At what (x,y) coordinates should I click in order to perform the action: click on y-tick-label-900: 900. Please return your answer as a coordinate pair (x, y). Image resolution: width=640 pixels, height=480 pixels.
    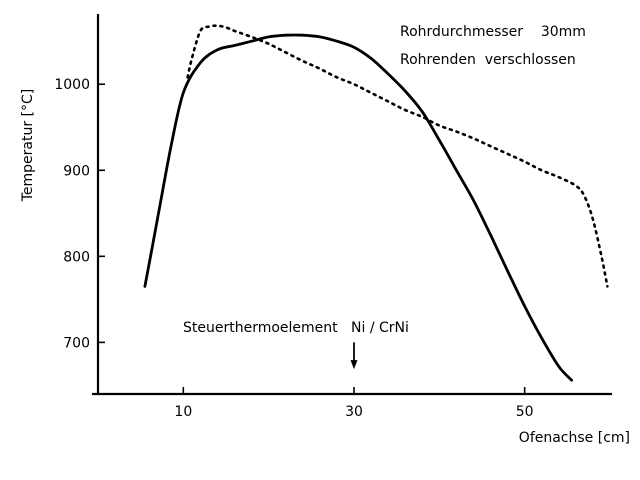
    Looking at the image, I should click on (76, 171).